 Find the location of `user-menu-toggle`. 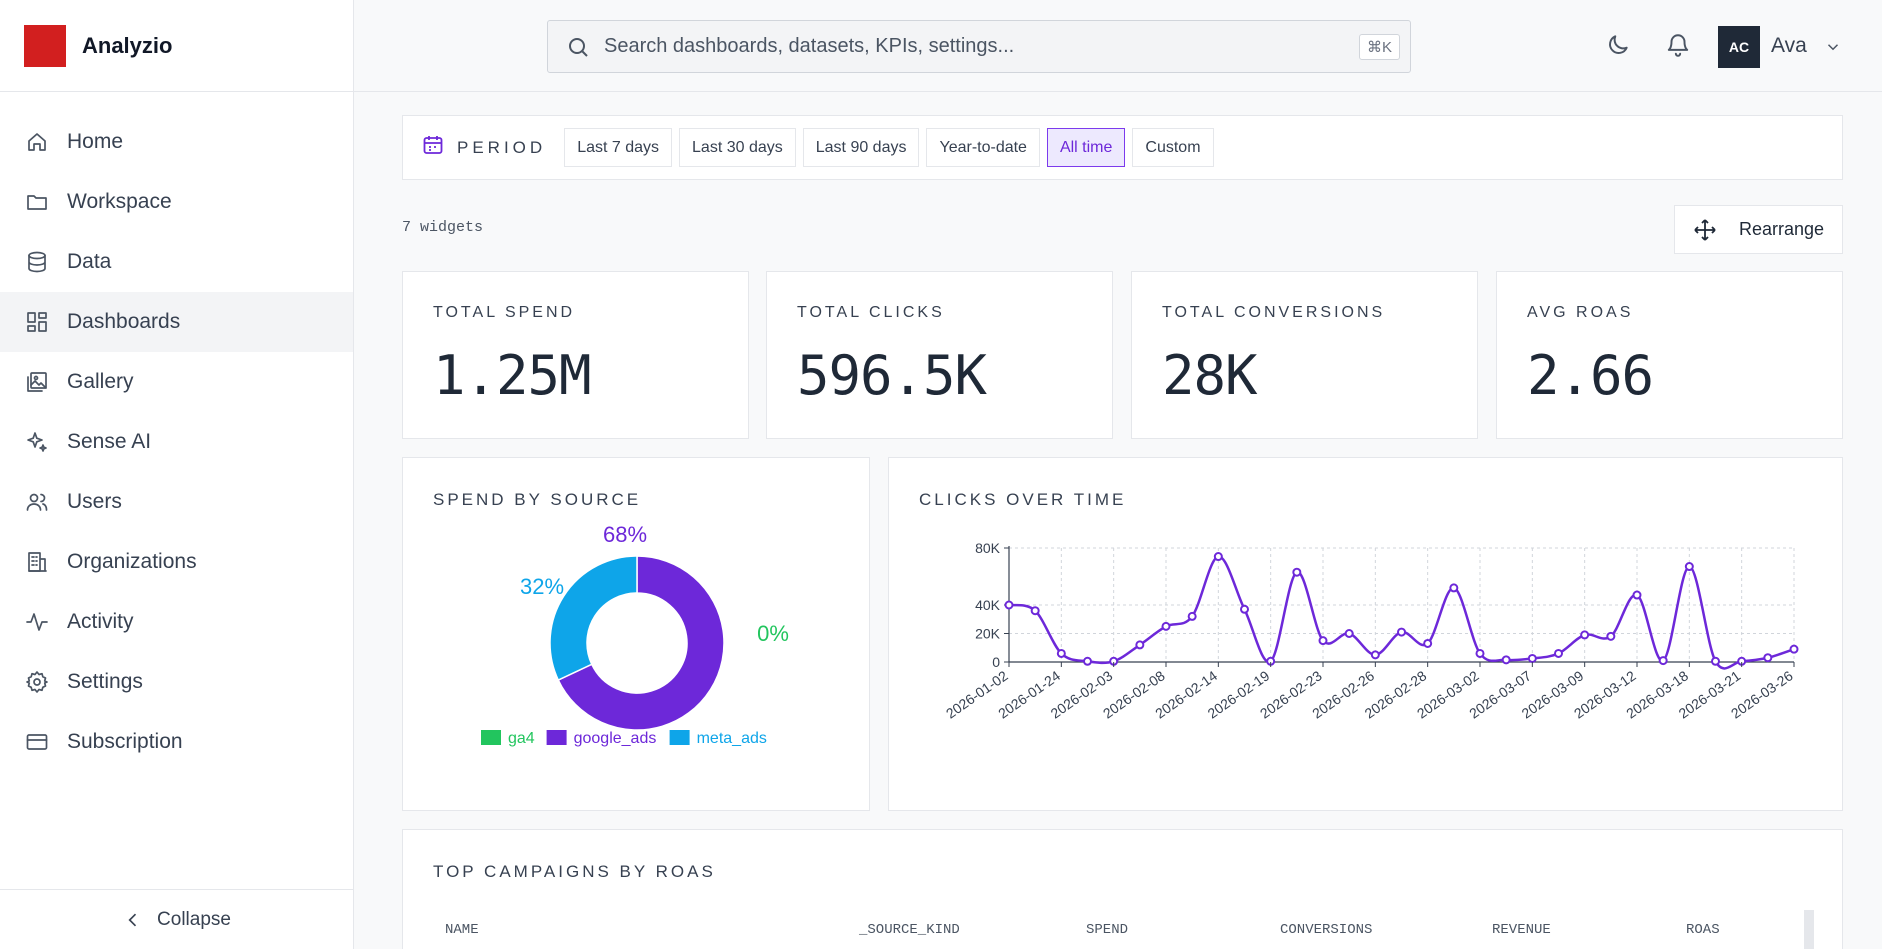

user-menu-toggle is located at coordinates (1833, 49).